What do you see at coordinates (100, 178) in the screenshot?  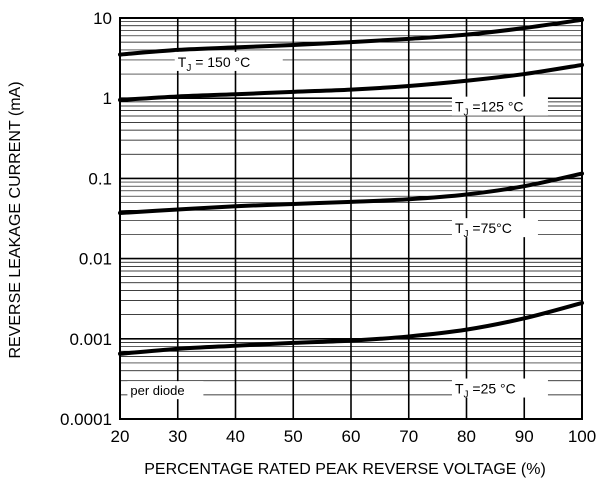 I see `y-tick-label: 0.1` at bounding box center [100, 178].